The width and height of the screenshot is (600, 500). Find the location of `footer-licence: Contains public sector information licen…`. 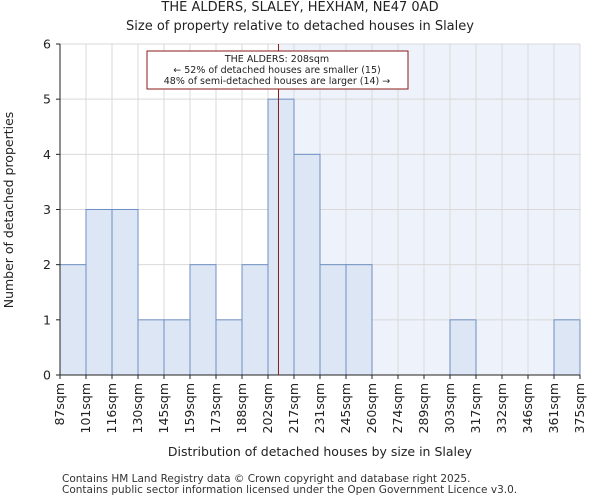

footer-licence: Contains public sector information licen… is located at coordinates (290, 490).